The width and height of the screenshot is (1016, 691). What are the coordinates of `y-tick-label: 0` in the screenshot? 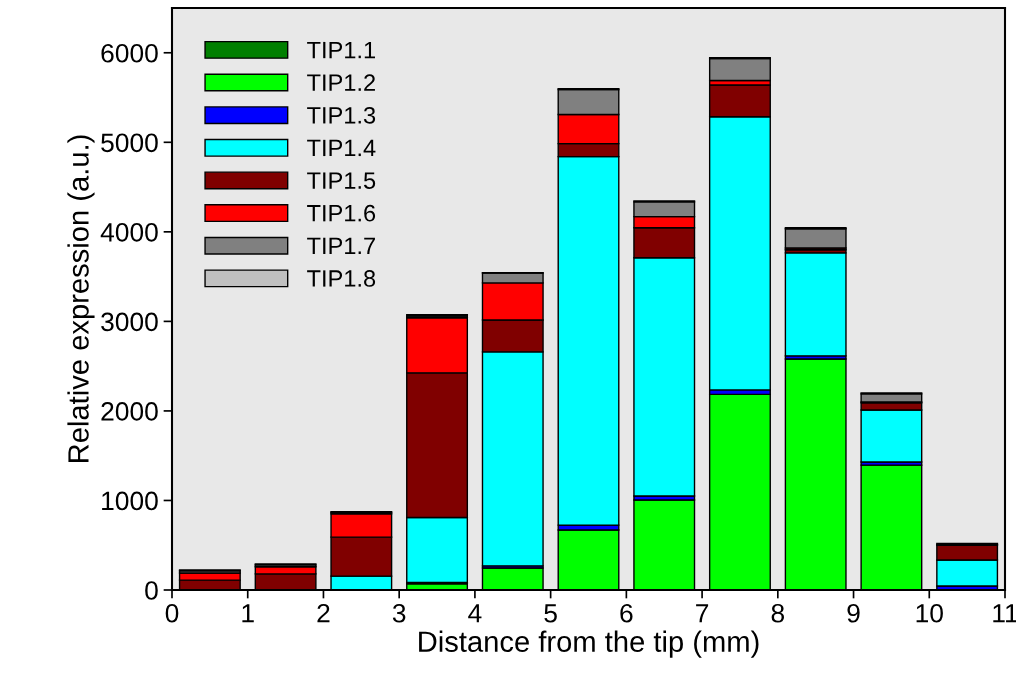 It's located at (151, 590).